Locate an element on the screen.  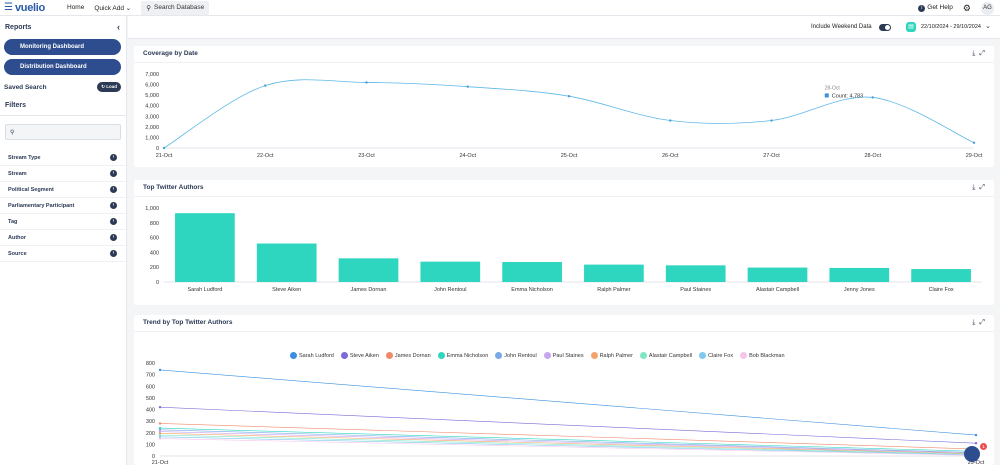
chat-launcher-button is located at coordinates (972, 454).